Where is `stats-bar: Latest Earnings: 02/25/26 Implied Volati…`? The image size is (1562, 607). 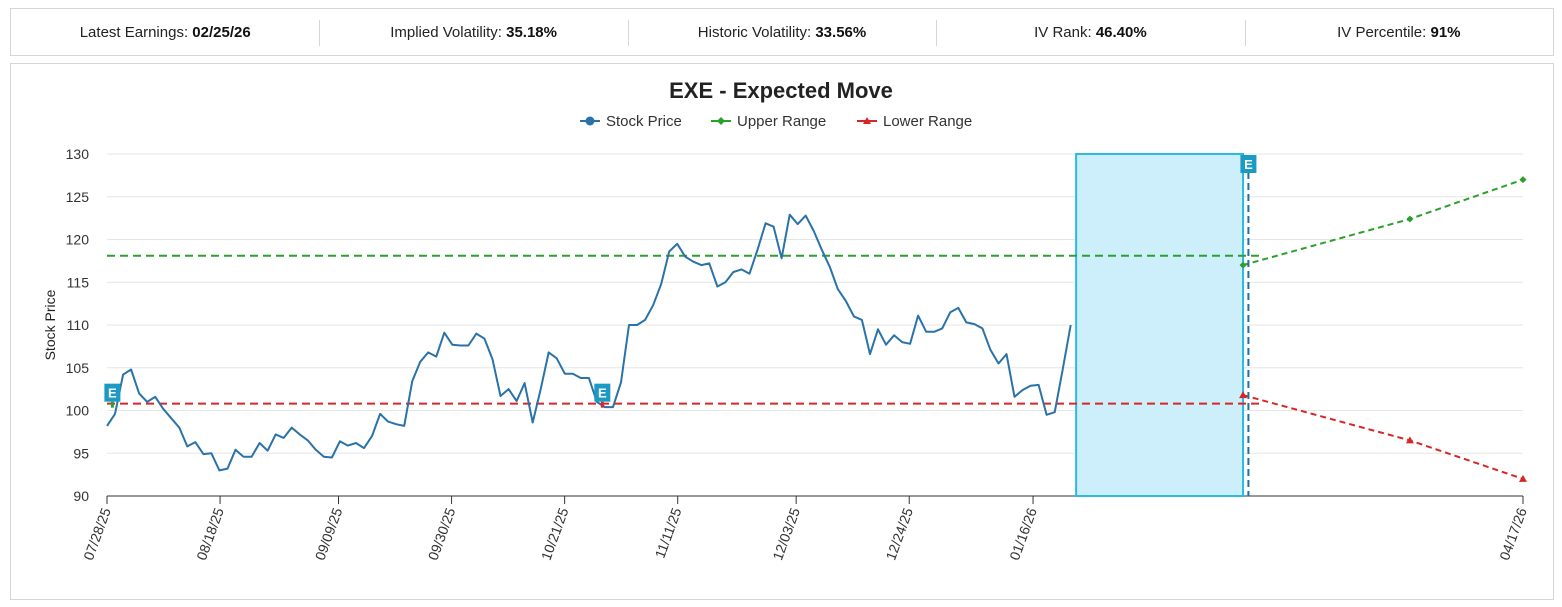
stats-bar: Latest Earnings: 02/25/26 Implied Volati… is located at coordinates (782, 32).